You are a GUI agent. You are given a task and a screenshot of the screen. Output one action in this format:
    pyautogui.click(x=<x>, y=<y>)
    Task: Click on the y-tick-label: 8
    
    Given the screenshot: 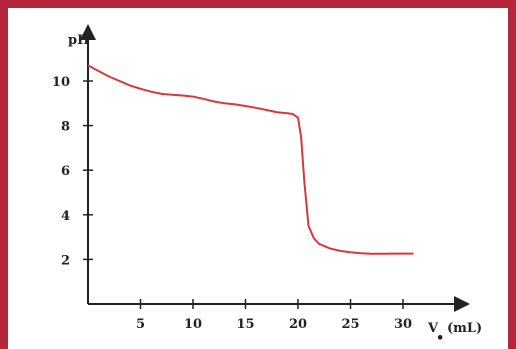 What is the action you would take?
    pyautogui.click(x=65, y=127)
    